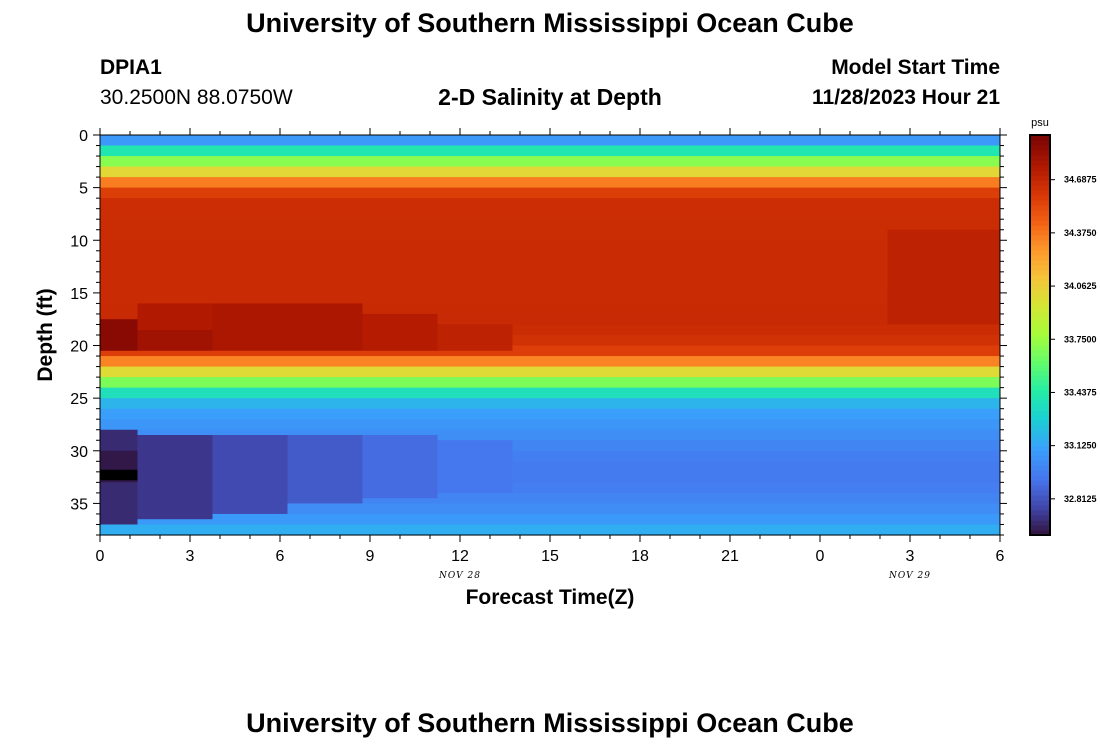 The width and height of the screenshot is (1100, 750). Describe the element at coordinates (1080, 392) in the screenshot. I see `colorbar-tick-label: 33.4375` at that location.